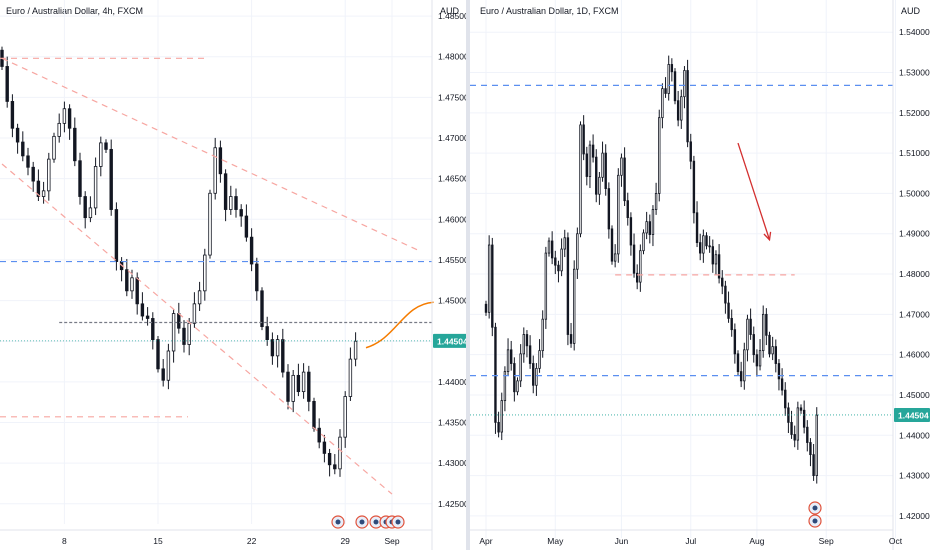  What do you see at coordinates (767, 236) in the screenshot?
I see `trend-arrow-head` at bounding box center [767, 236].